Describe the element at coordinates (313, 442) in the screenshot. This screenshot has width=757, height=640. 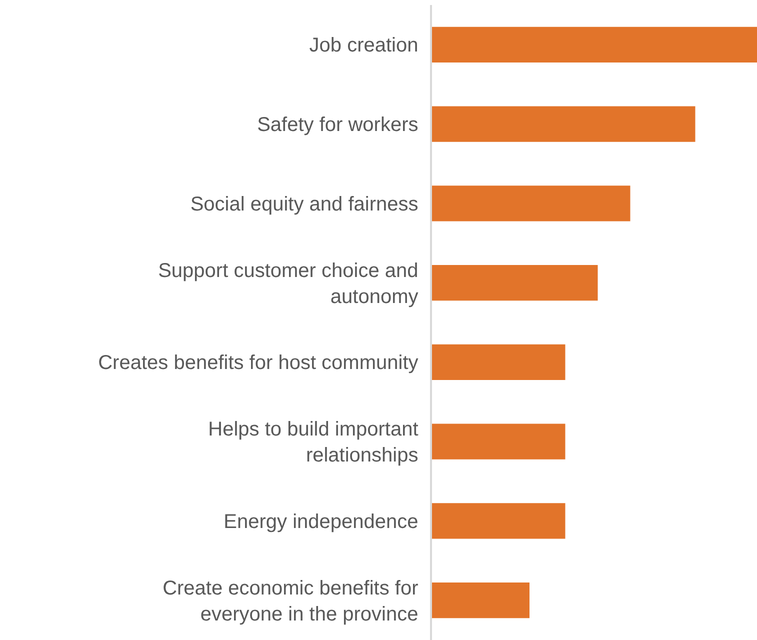
I see `y-tick-label: Helps to build important relationships` at that location.